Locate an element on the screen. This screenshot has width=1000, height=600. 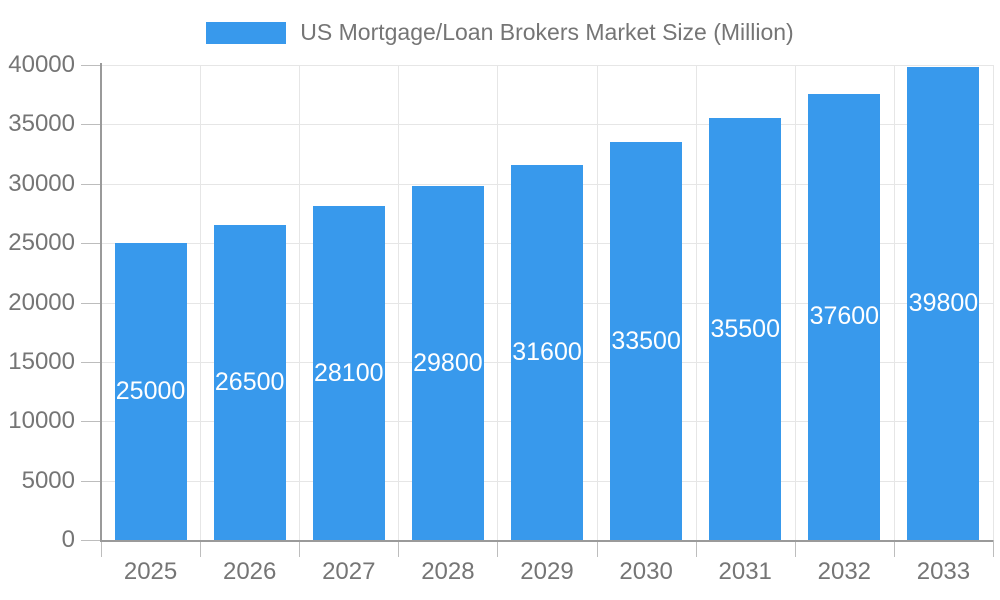
x-axis-tick-label: 2028 is located at coordinates (448, 571).